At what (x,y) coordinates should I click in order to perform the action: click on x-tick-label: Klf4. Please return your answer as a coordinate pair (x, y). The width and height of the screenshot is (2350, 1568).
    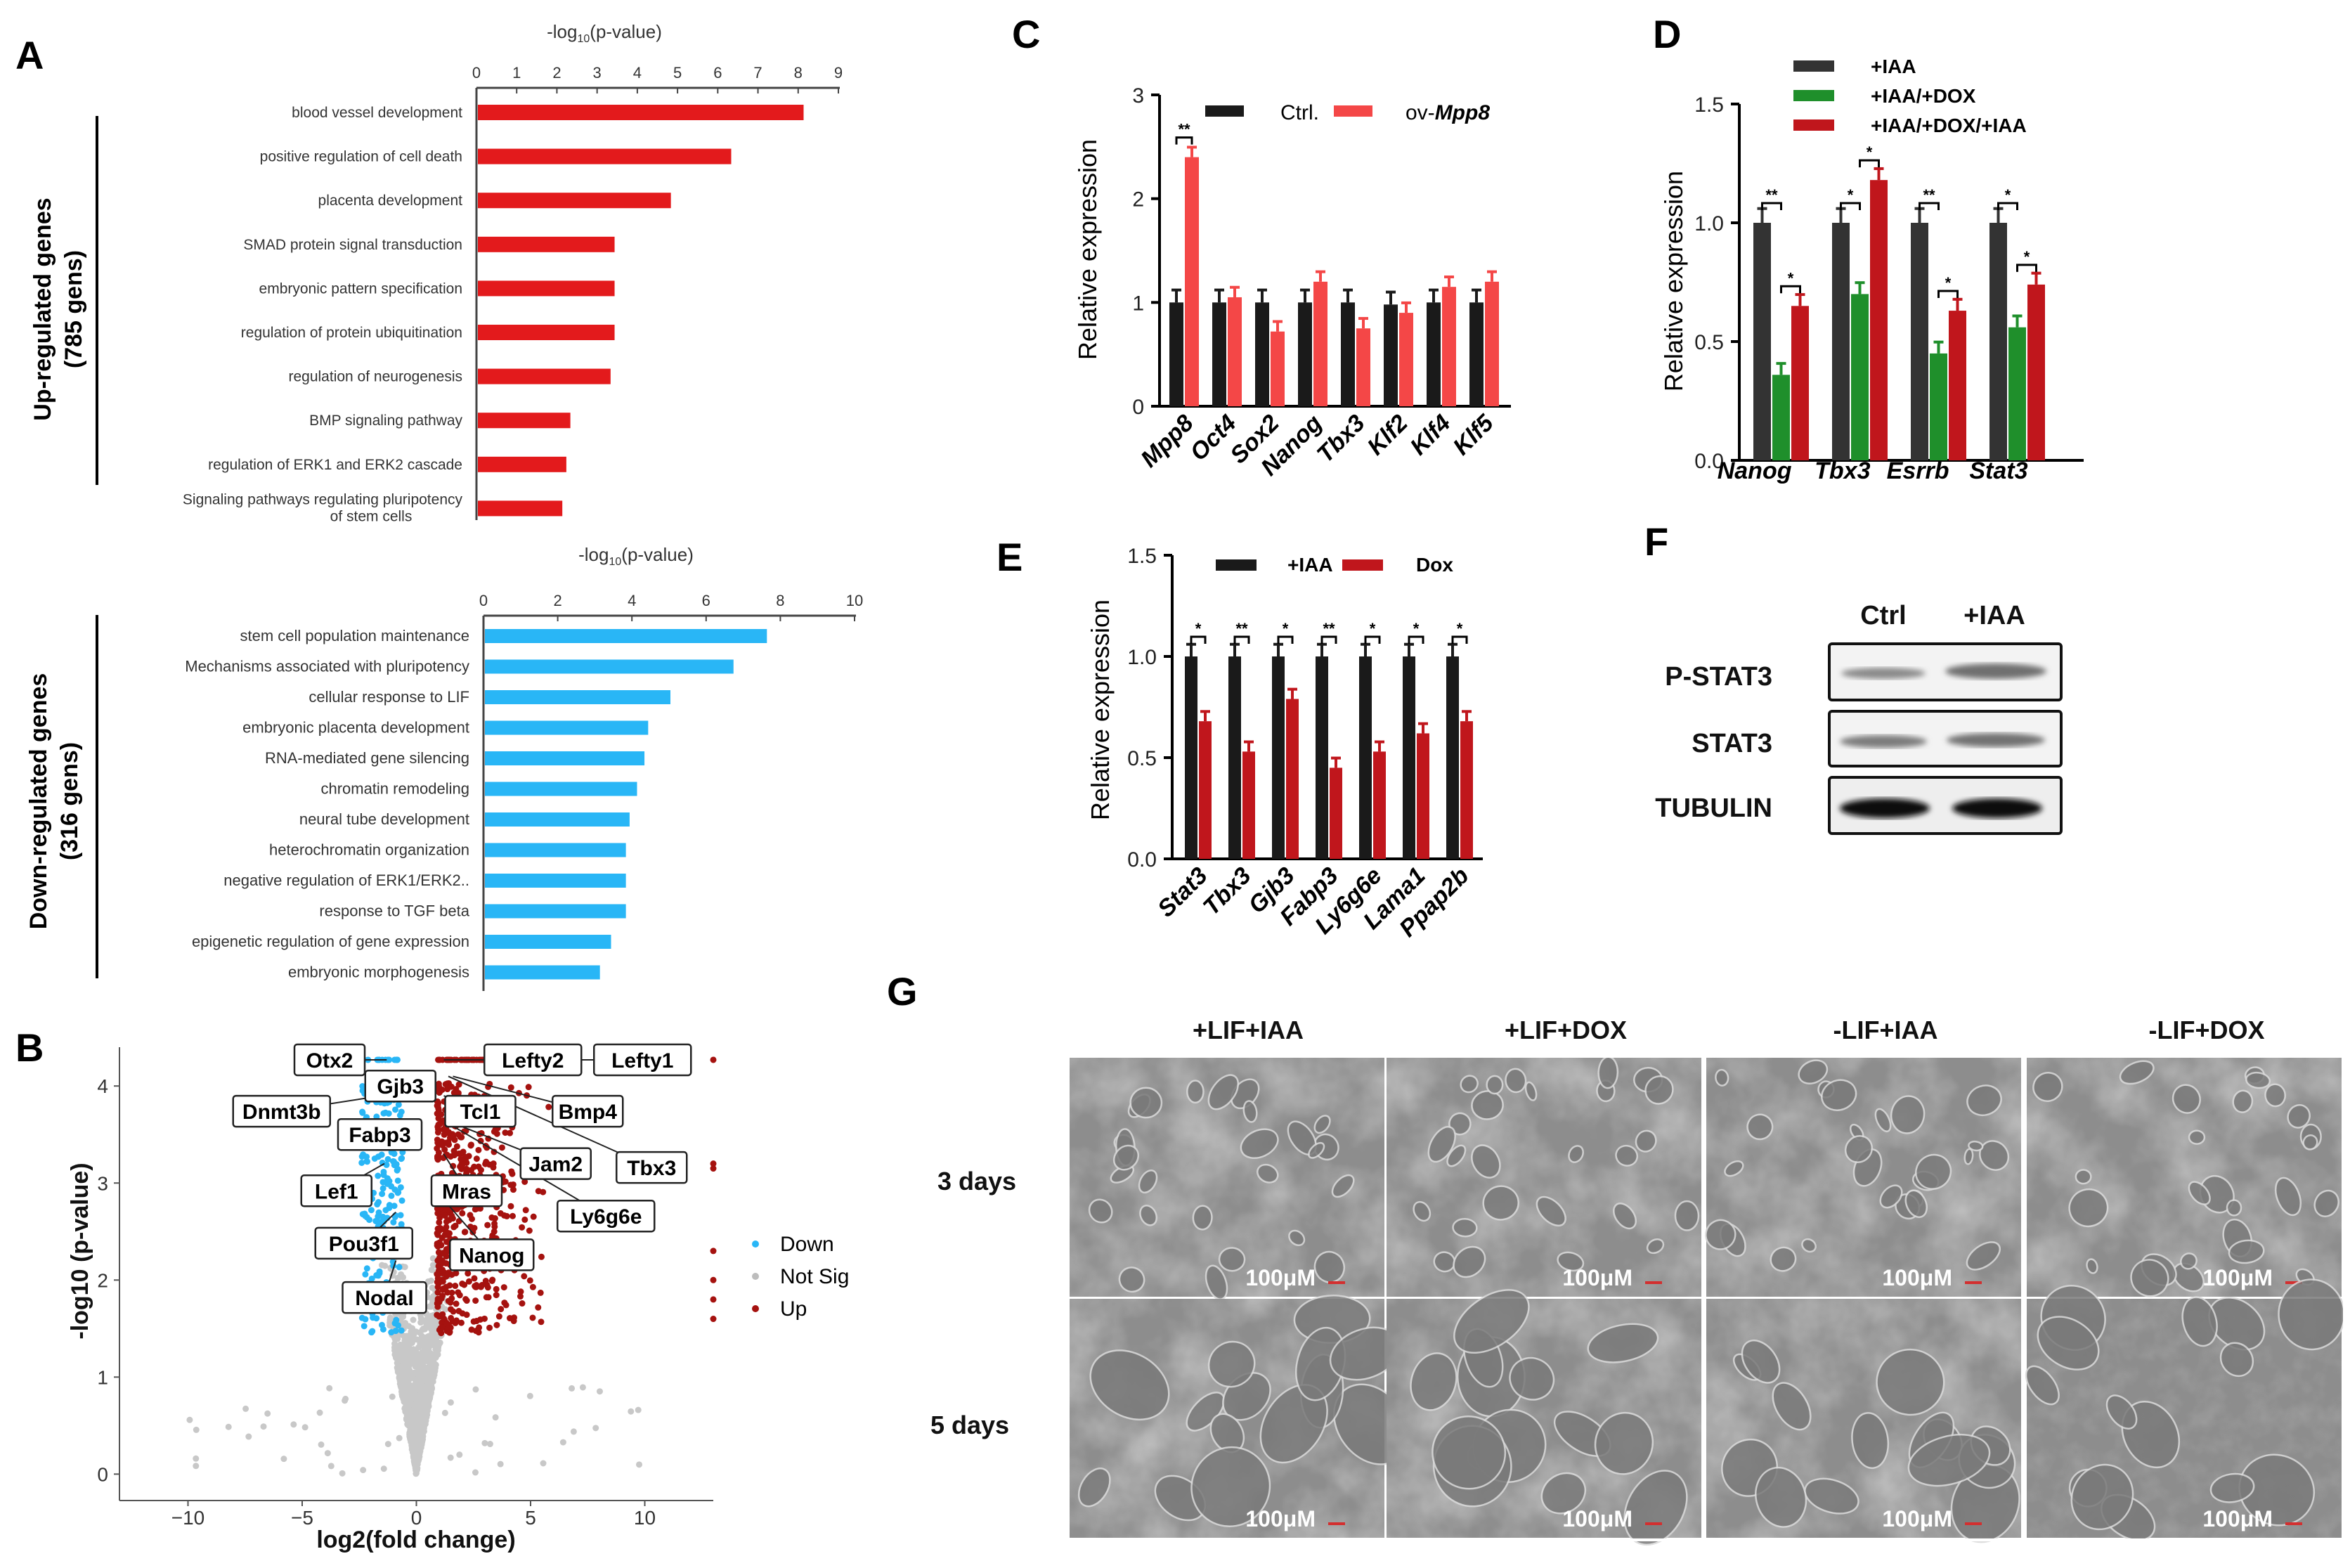
    Looking at the image, I should click on (1430, 435).